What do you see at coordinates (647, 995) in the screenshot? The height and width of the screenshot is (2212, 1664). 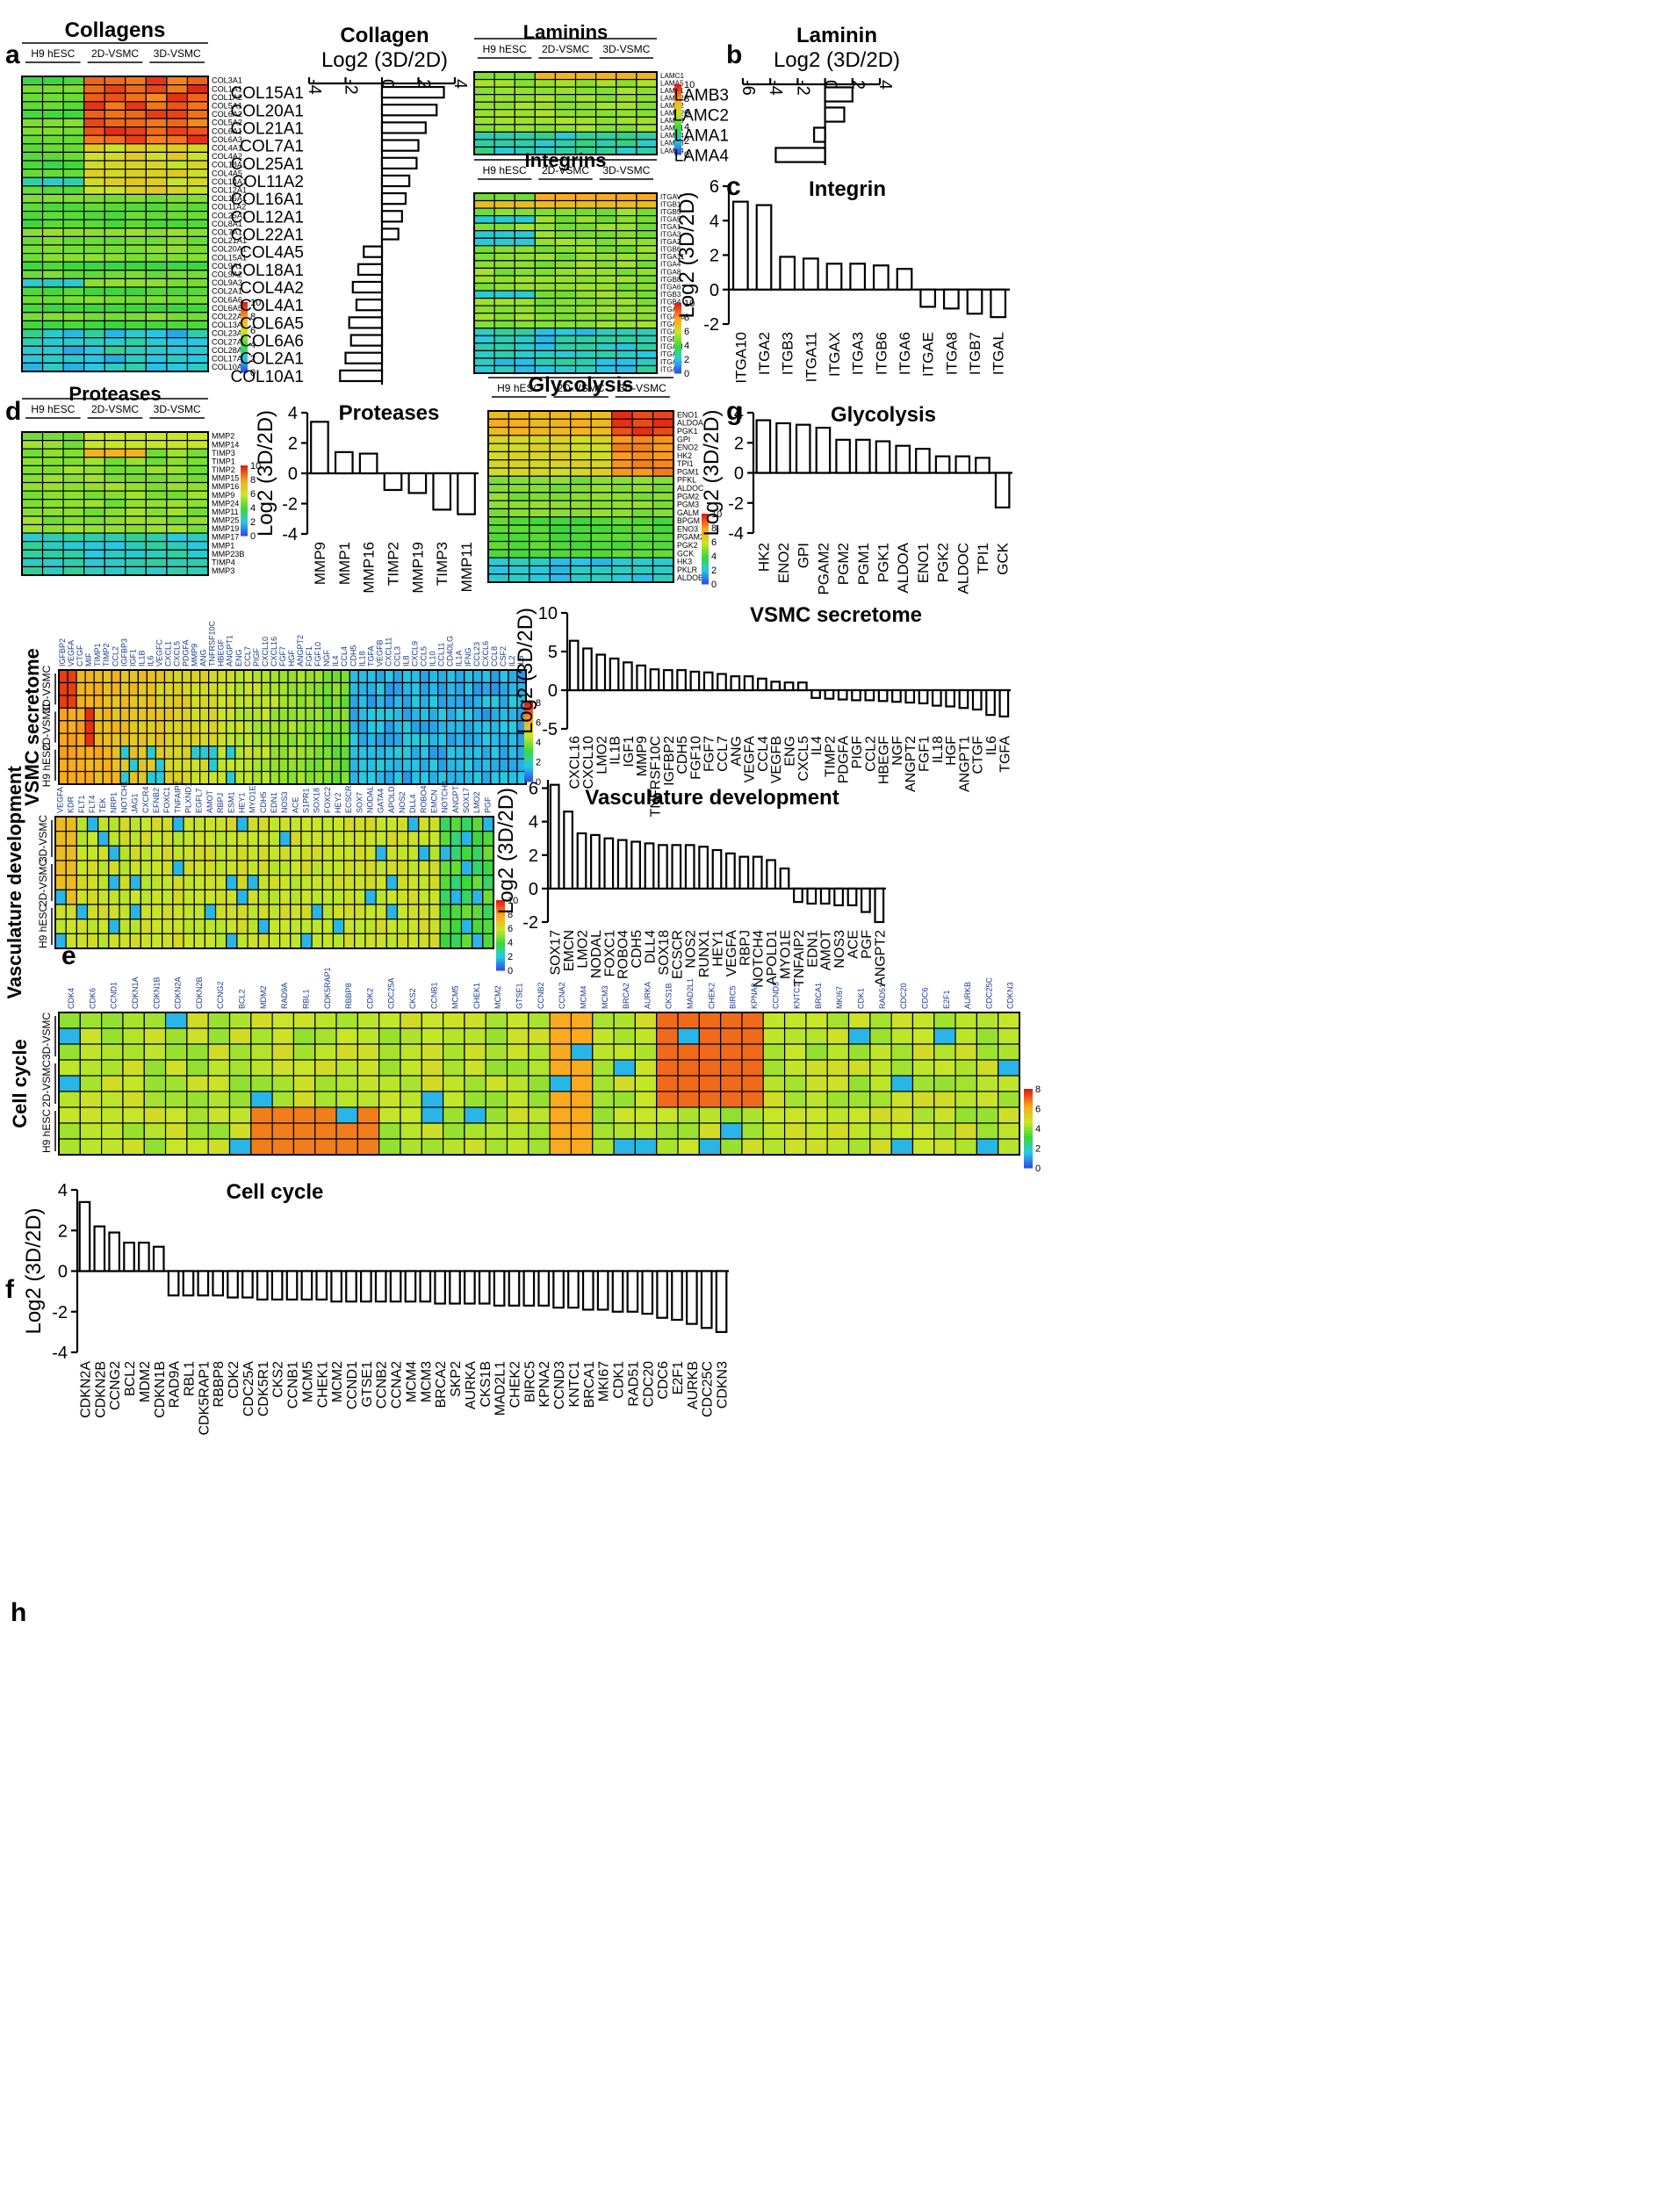 I see `column-label: AURKA` at bounding box center [647, 995].